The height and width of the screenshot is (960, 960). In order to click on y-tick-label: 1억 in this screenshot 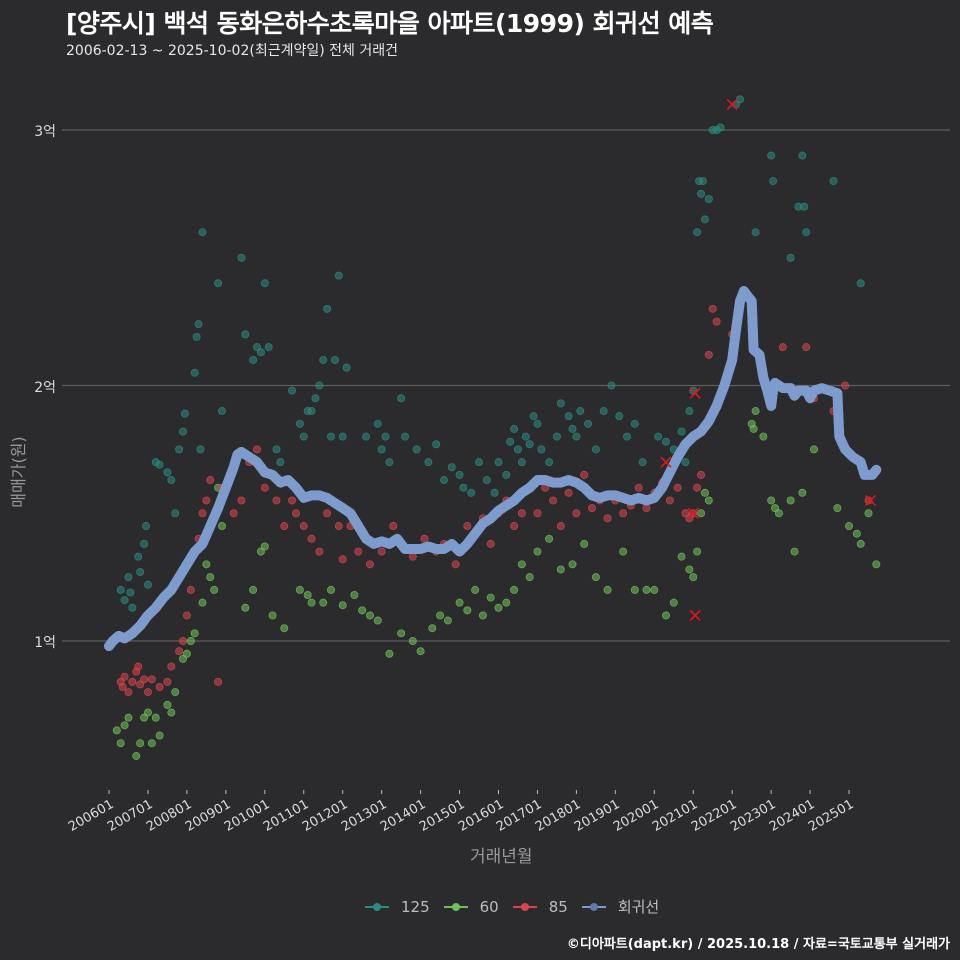, I will do `click(45, 643)`.